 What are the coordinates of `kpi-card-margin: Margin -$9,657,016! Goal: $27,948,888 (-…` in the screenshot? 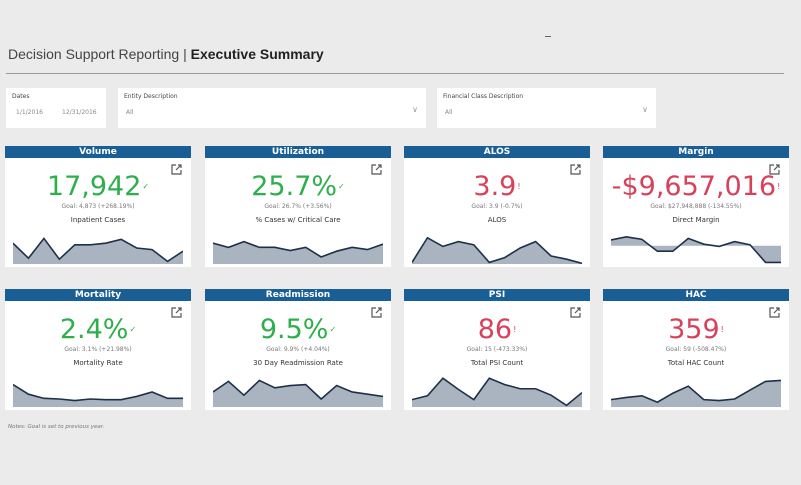 It's located at (696, 206).